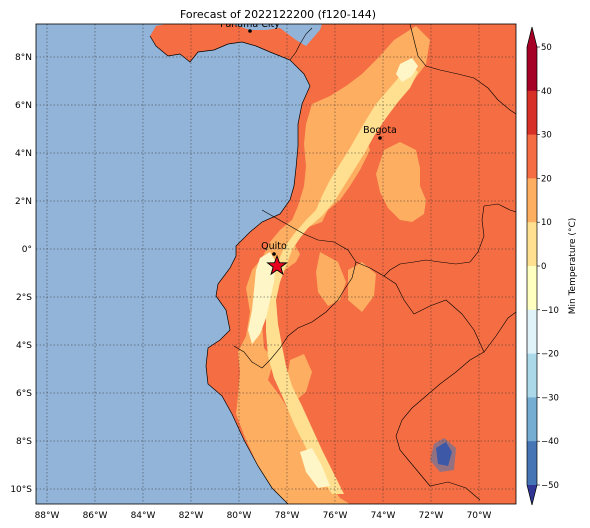  I want to click on colorbar-tick-label: 10, so click(546, 223).